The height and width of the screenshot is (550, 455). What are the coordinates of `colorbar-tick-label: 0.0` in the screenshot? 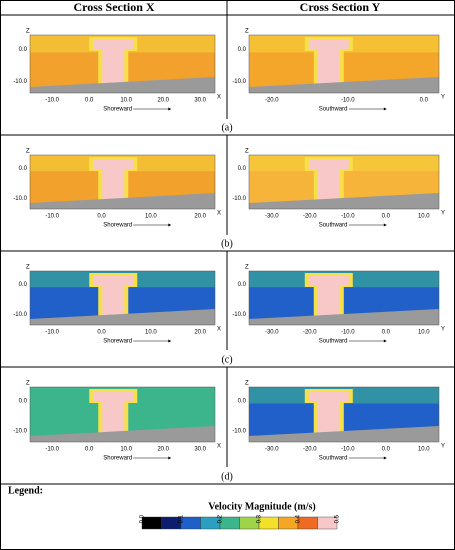 It's located at (143, 518).